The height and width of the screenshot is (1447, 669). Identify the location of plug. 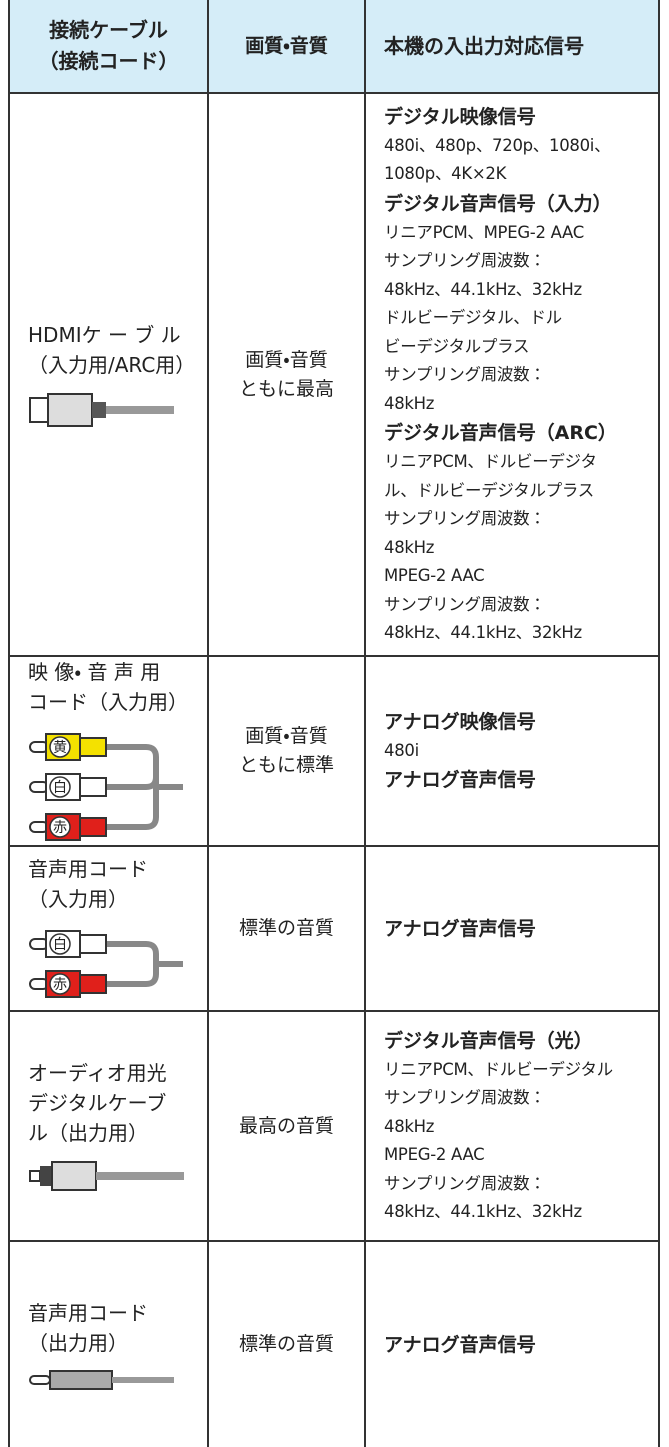
(39, 409).